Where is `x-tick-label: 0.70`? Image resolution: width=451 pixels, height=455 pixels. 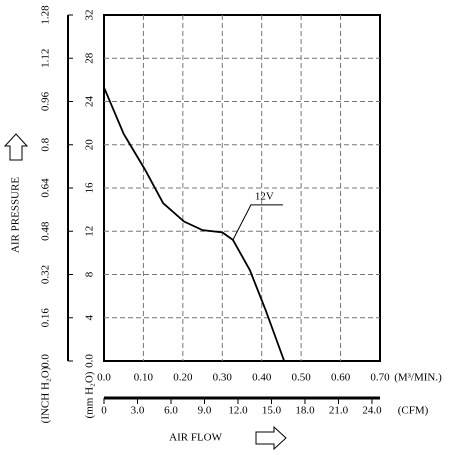
x-tick-label: 0.70 is located at coordinates (380, 378).